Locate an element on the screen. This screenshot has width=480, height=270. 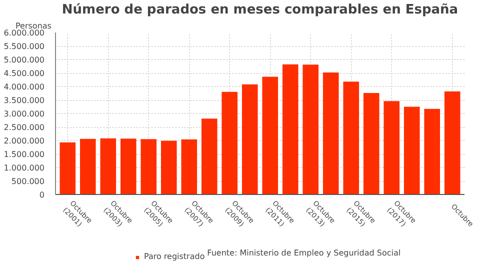
y-tick-label: 5.000.000 is located at coordinates (24, 60).